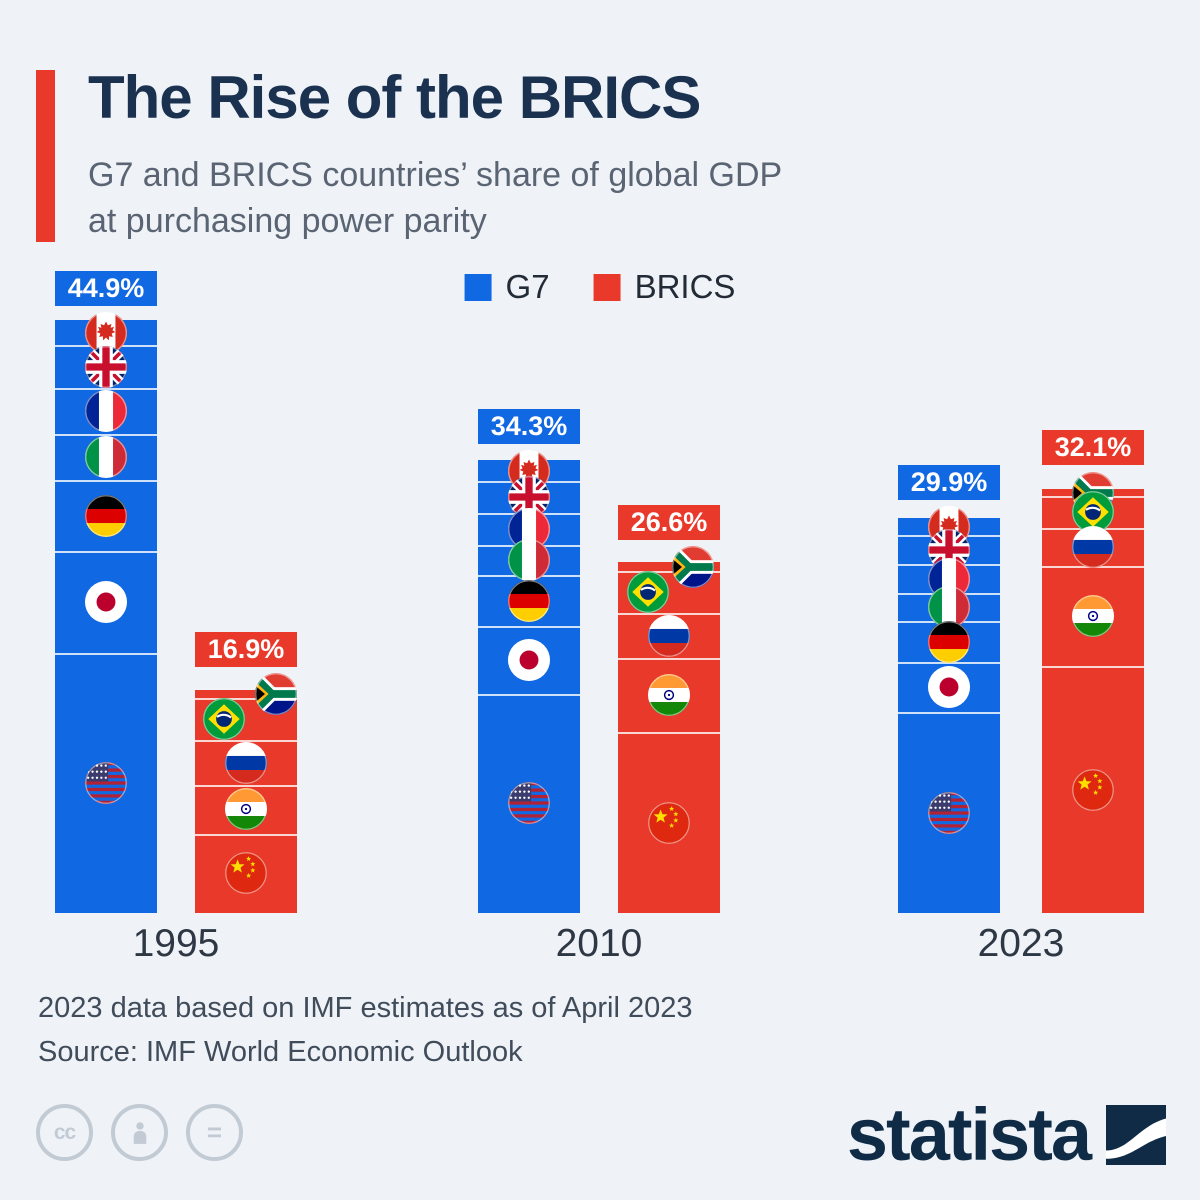 Image resolution: width=1200 pixels, height=1200 pixels. Describe the element at coordinates (176, 943) in the screenshot. I see `year-label-1995: 1995` at that location.